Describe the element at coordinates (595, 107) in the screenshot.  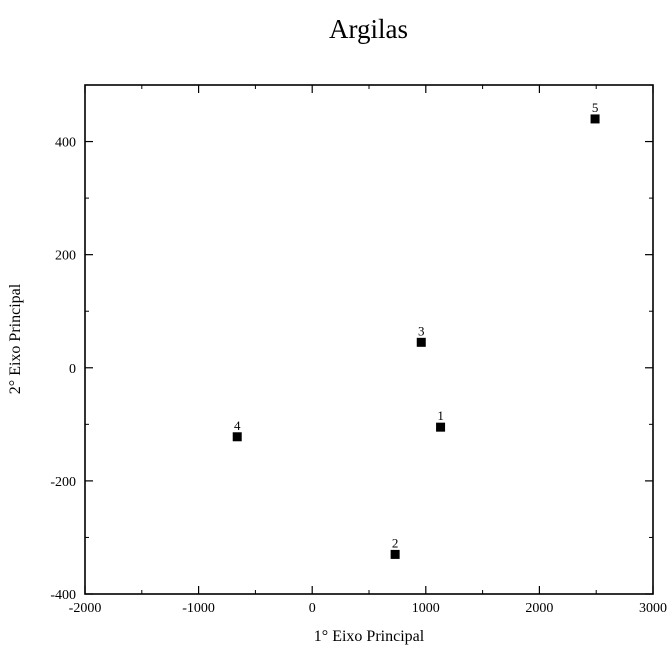
I see `data-point-label: 5` at that location.